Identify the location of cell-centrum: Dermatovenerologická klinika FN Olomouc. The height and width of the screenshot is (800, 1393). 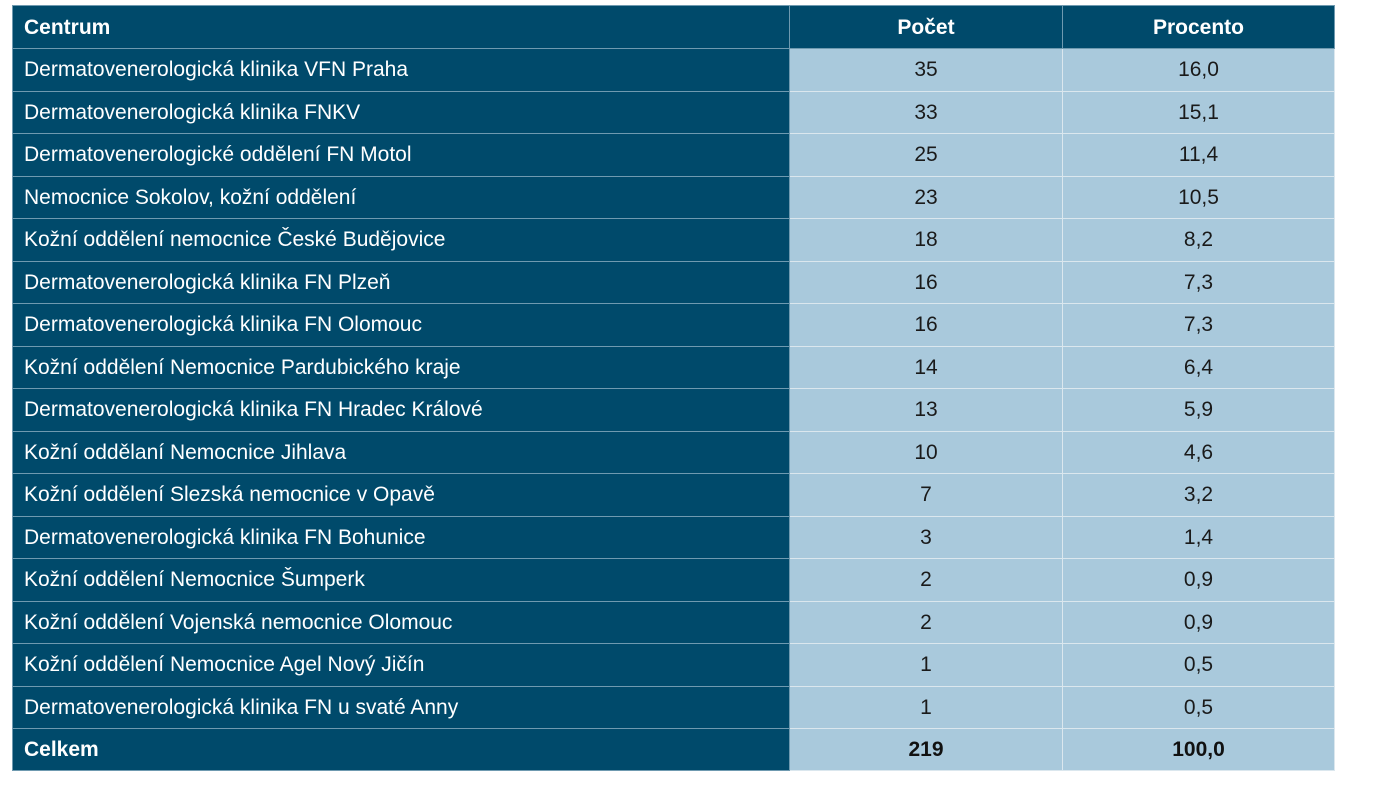
(401, 325).